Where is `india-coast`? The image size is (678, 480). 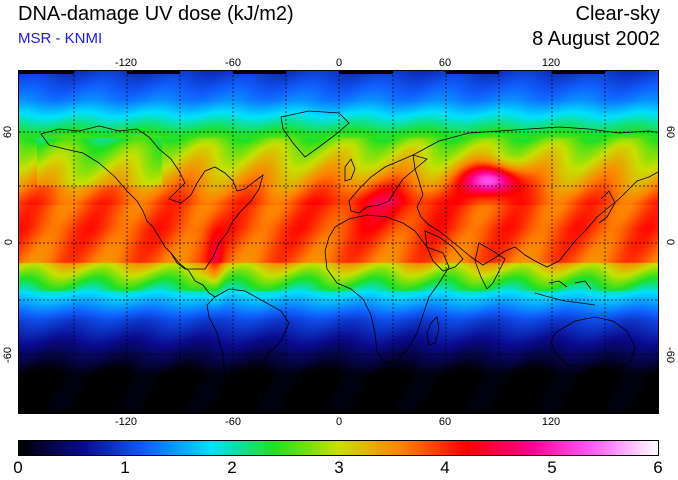
india-coast is located at coordinates (490, 266).